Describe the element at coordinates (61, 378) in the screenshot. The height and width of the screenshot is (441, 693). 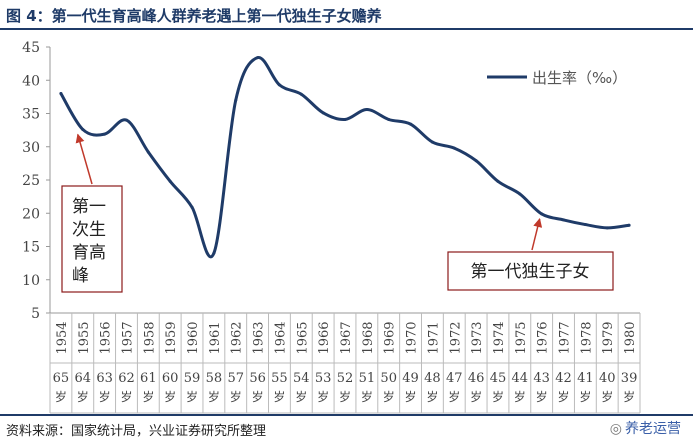
I see `age-number: 65` at that location.